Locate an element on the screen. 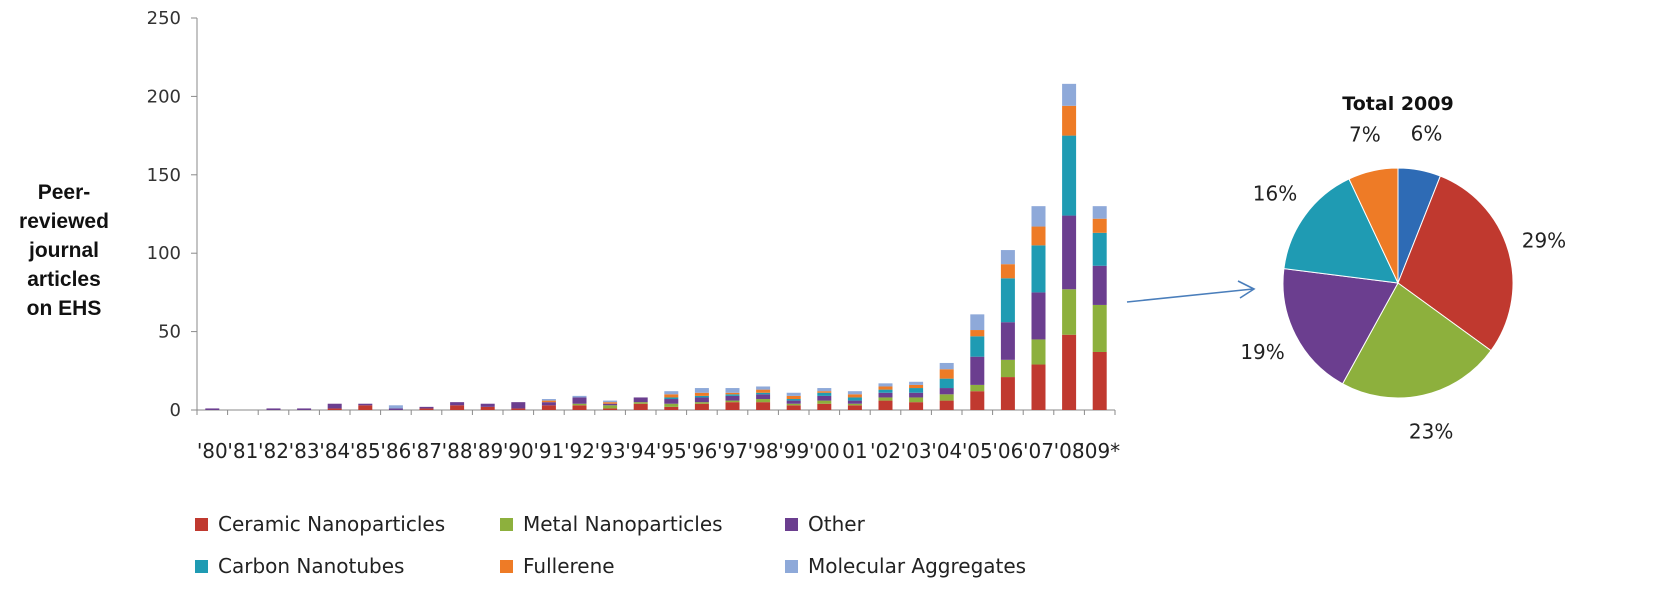  x-tick-label: '02 is located at coordinates (885, 451).